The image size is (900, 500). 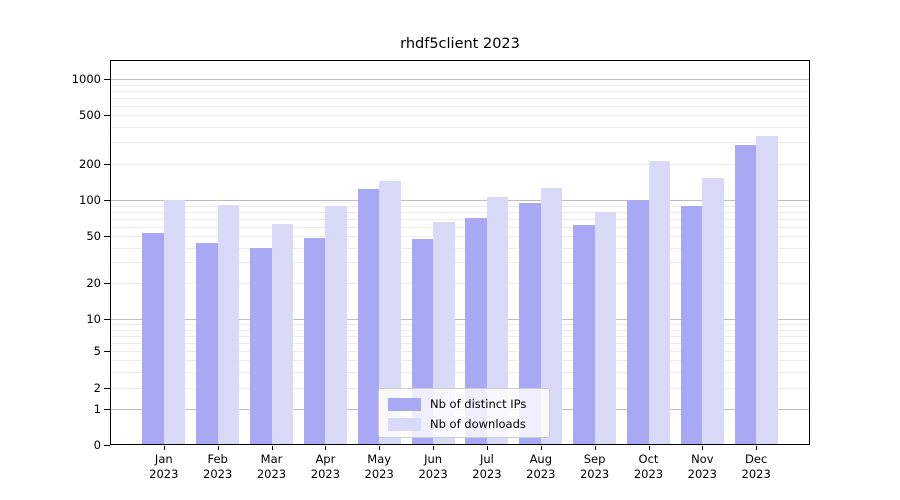 What do you see at coordinates (90, 200) in the screenshot?
I see `y-axis-tick-label: 100` at bounding box center [90, 200].